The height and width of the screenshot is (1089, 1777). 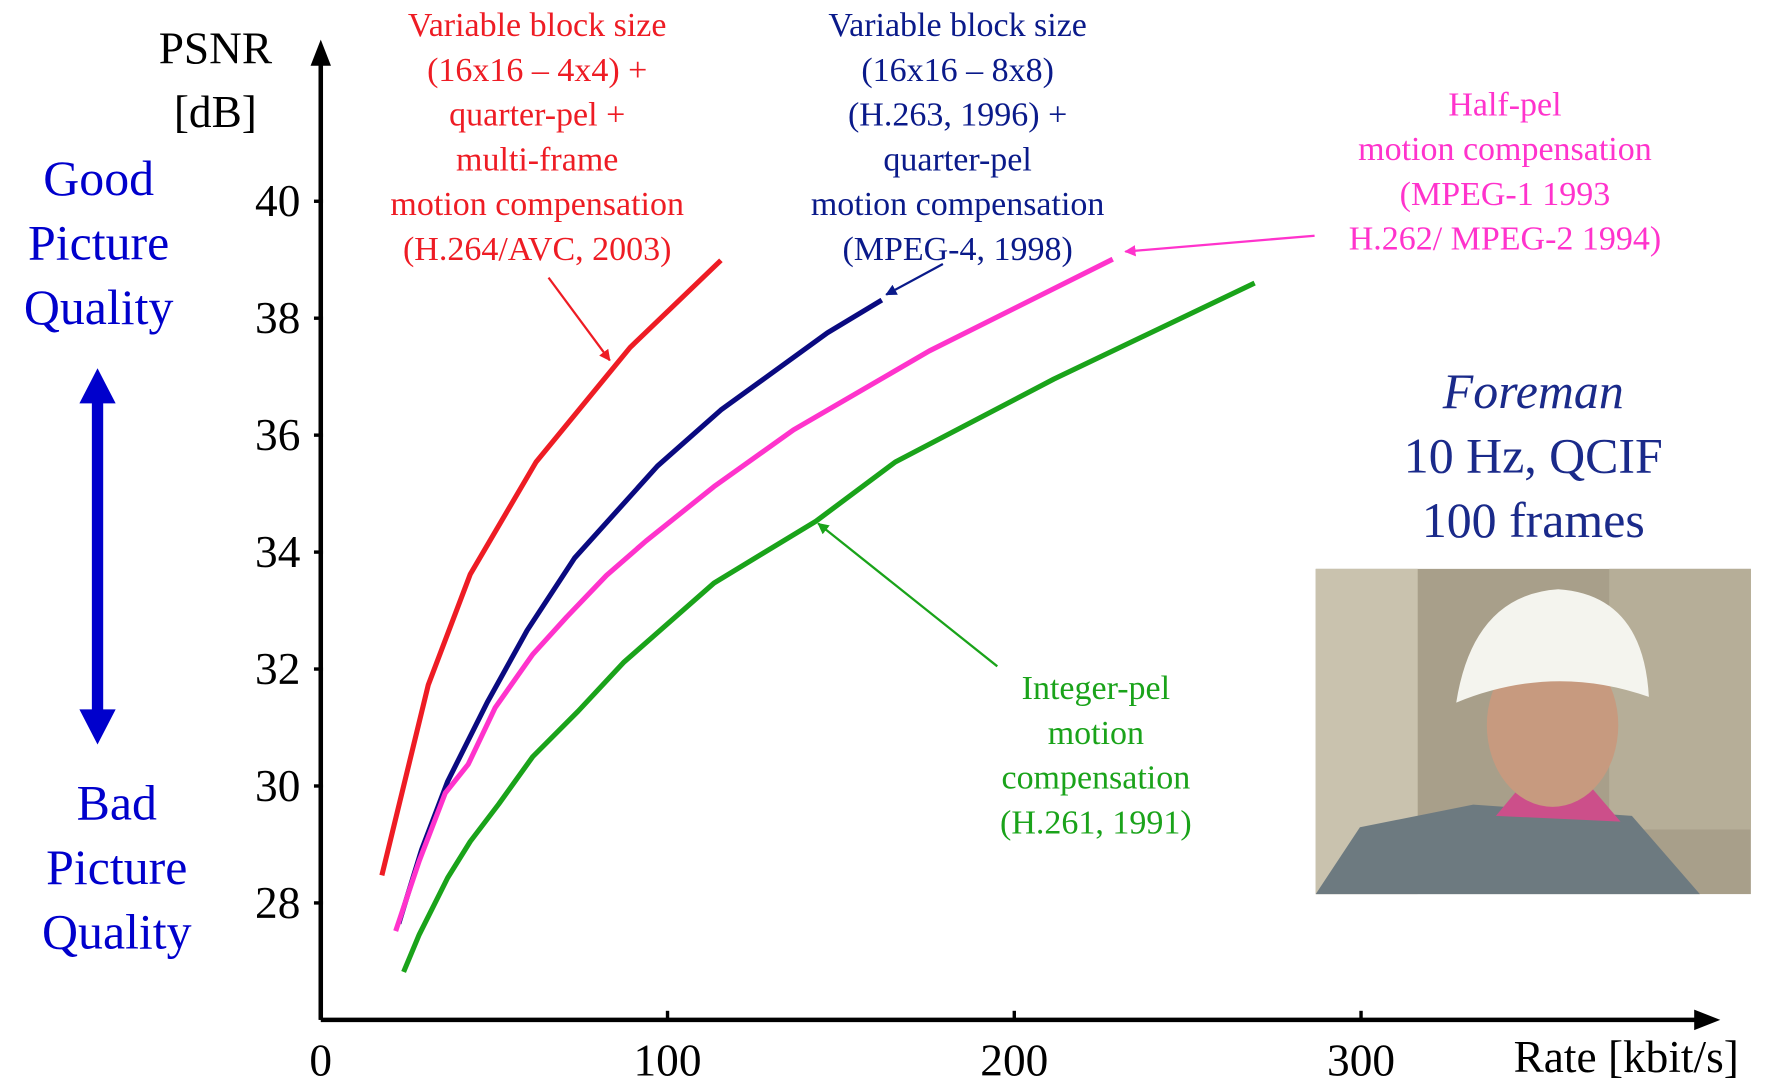 What do you see at coordinates (957, 115) in the screenshot?
I see `annotation: (H.263, 1996) +` at bounding box center [957, 115].